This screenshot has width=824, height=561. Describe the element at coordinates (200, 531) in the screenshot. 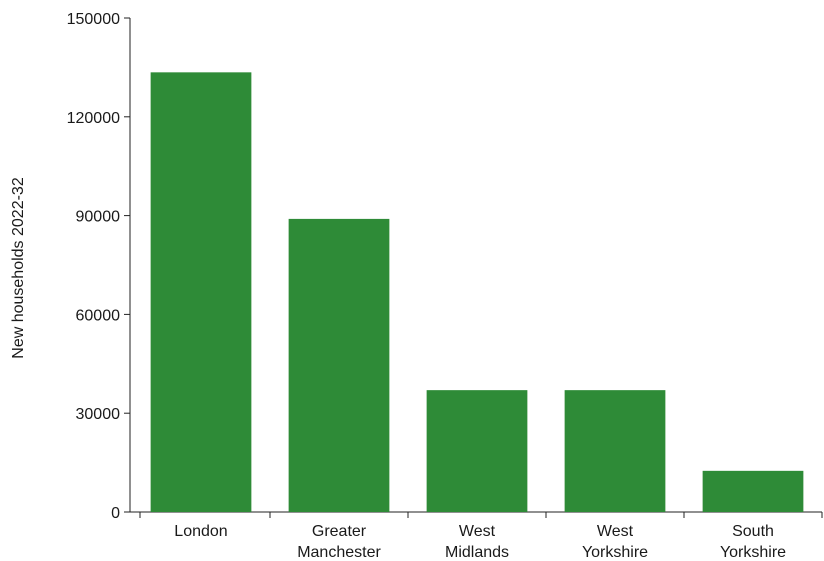

I see `x-tick-label: London` at that location.